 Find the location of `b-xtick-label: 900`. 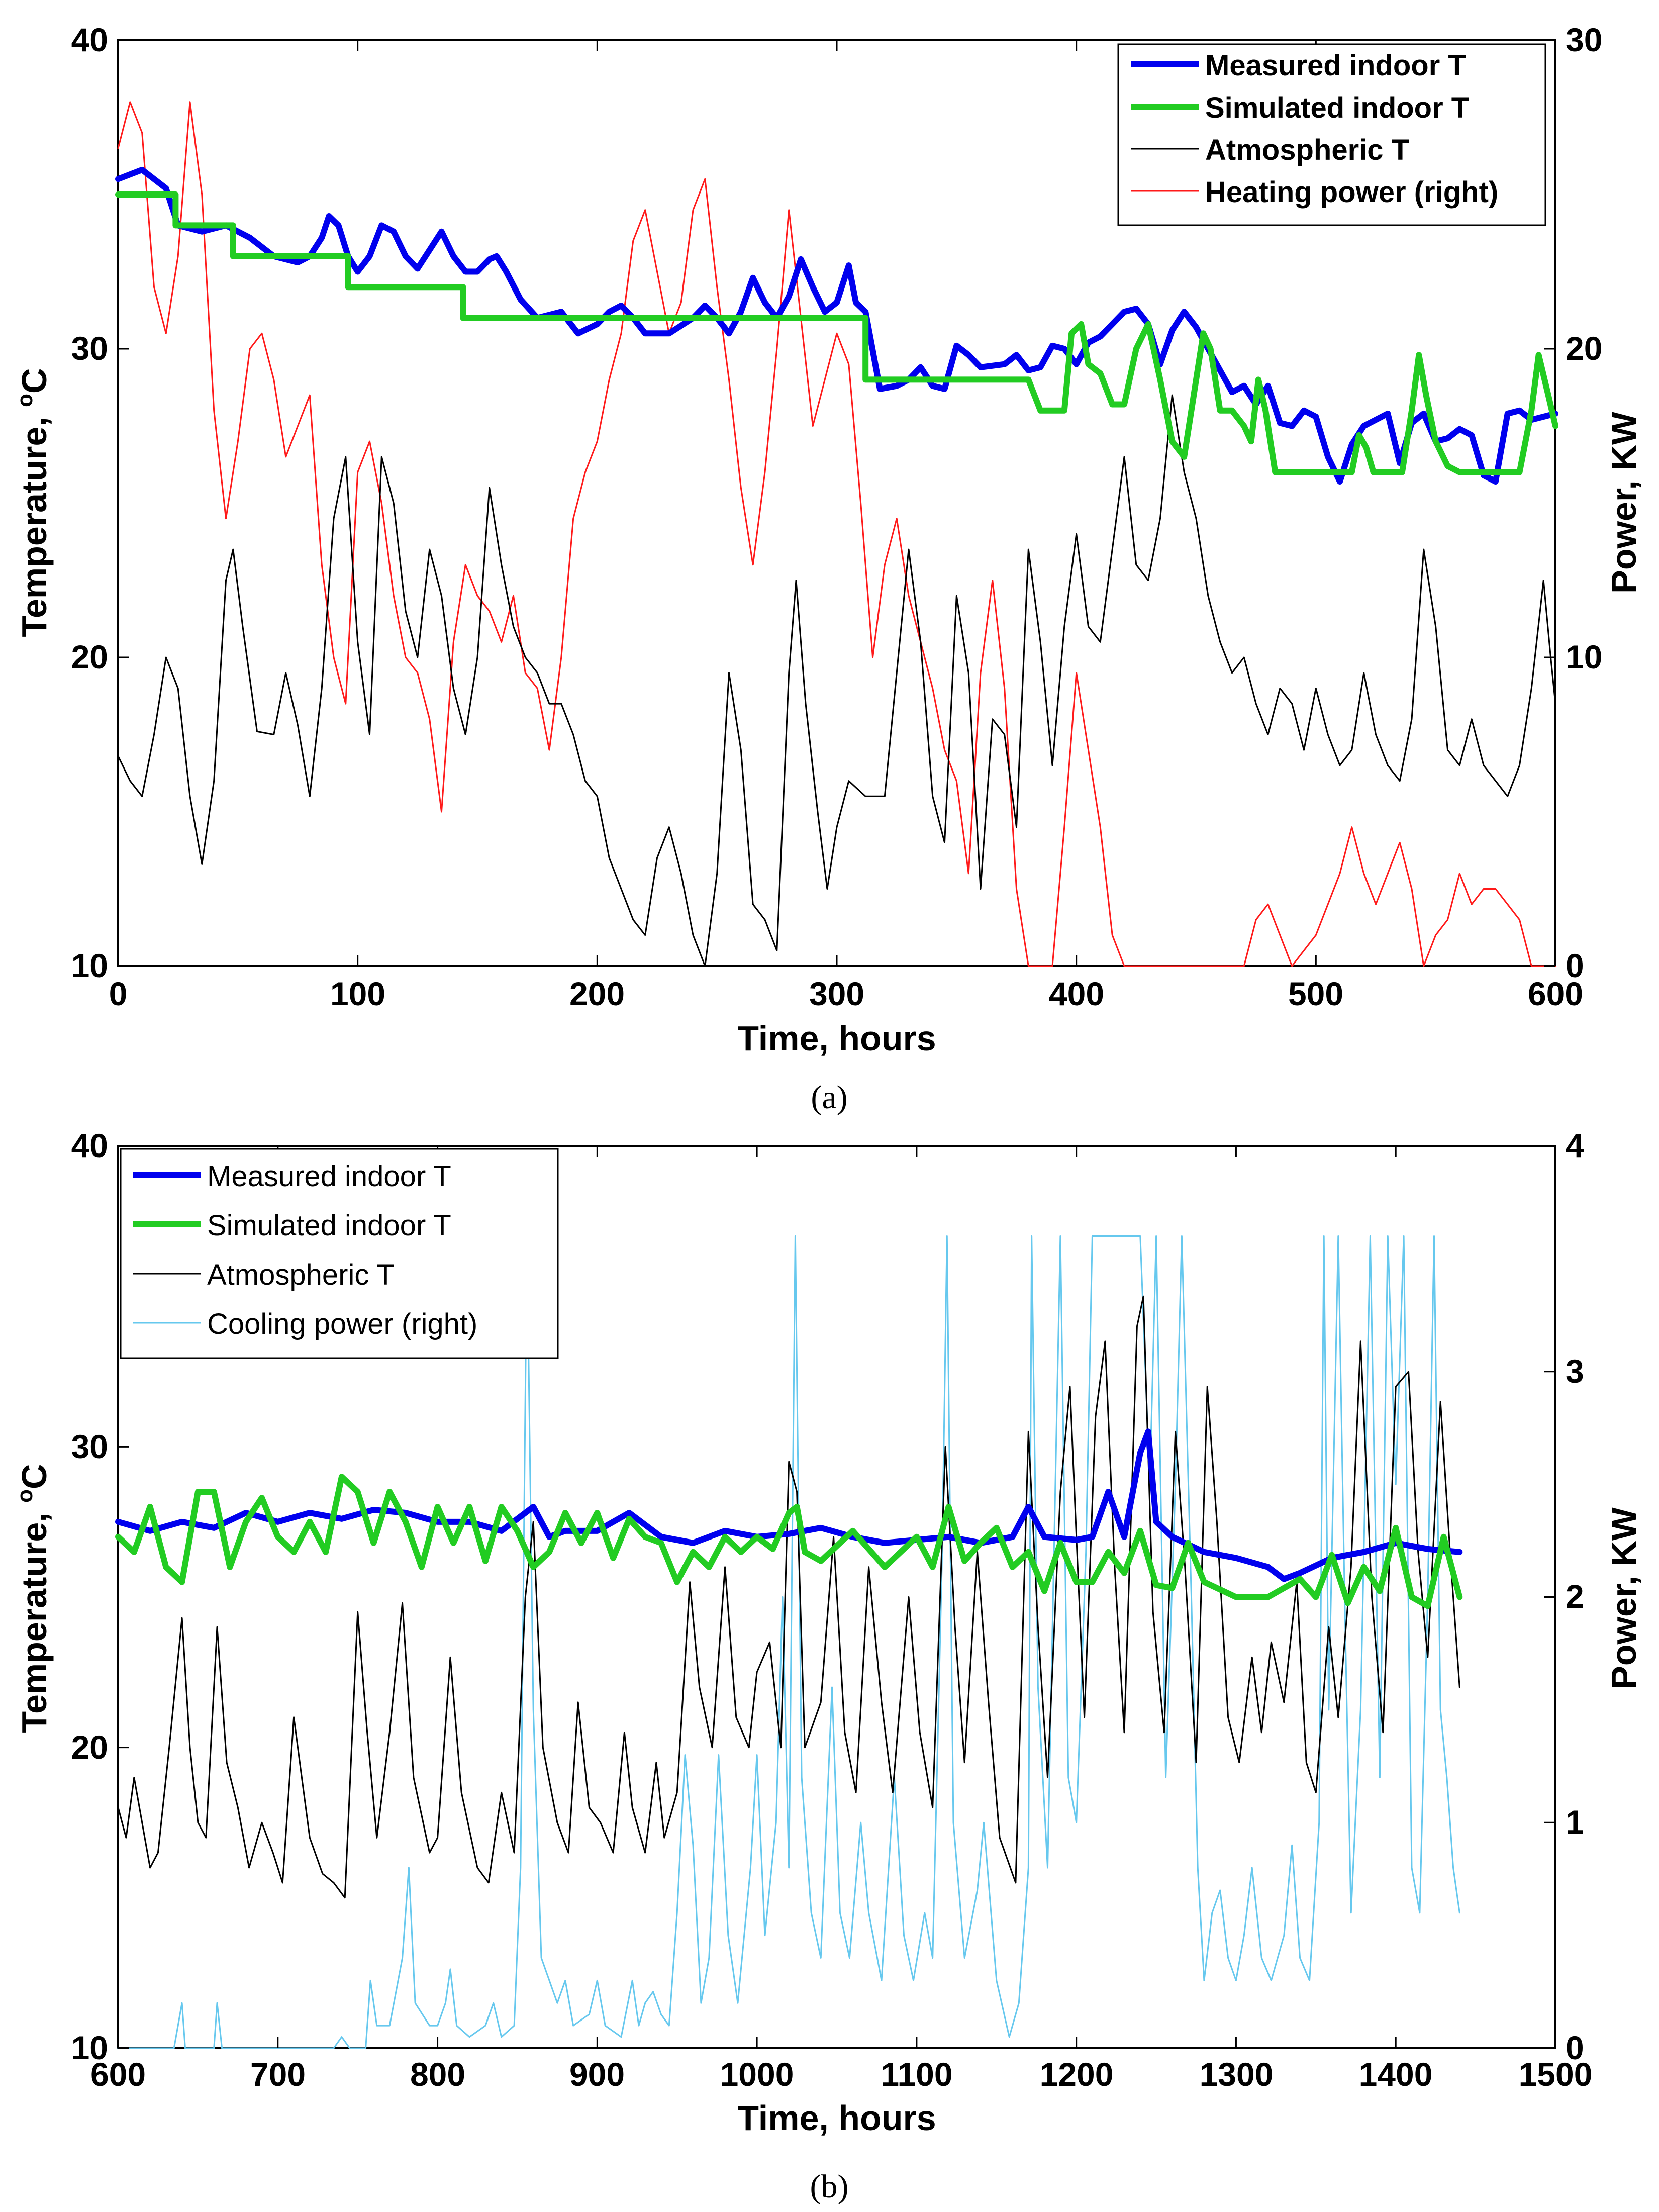

b-xtick-label: 900 is located at coordinates (597, 2074).